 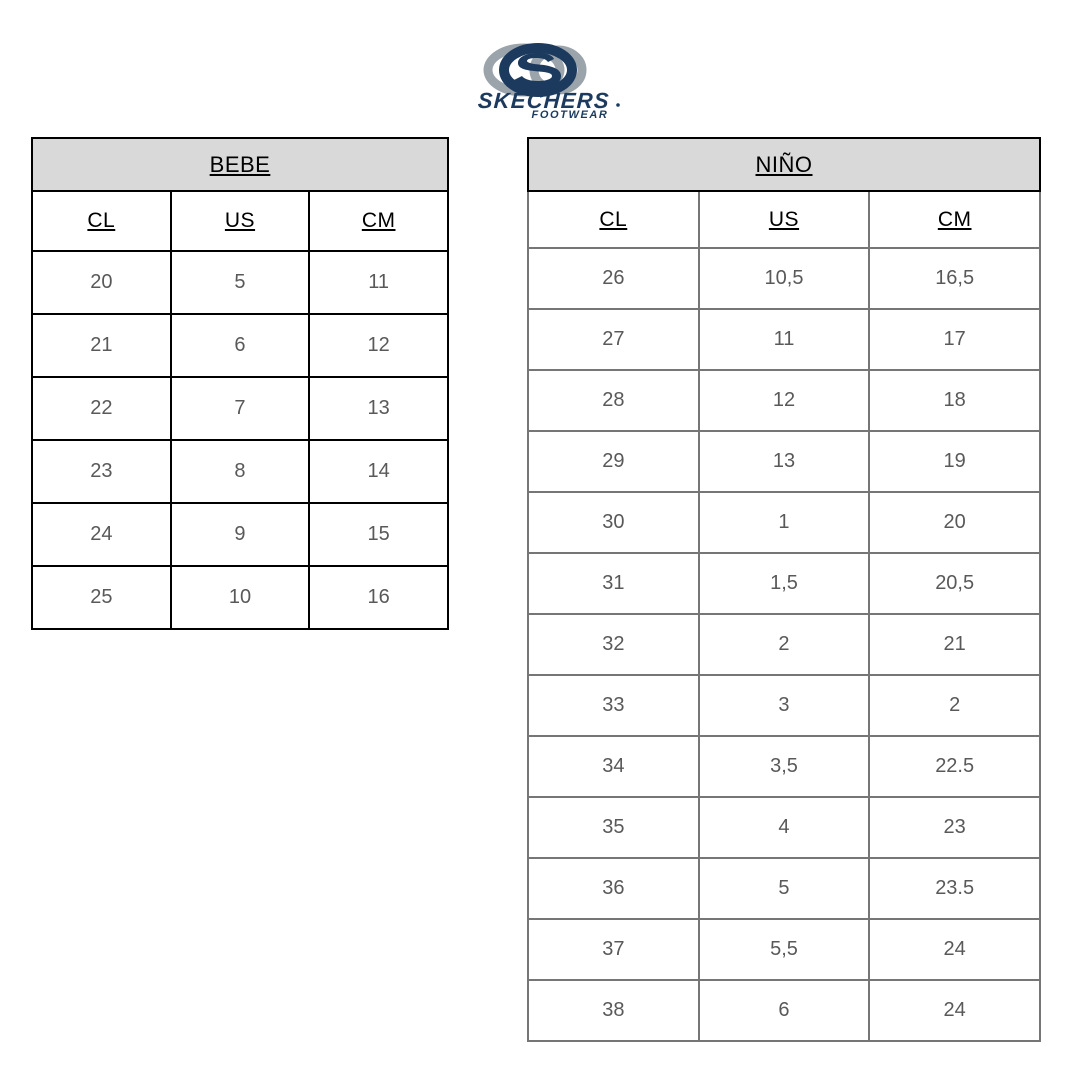 What do you see at coordinates (613, 705) in the screenshot?
I see `cell-cl: 33` at bounding box center [613, 705].